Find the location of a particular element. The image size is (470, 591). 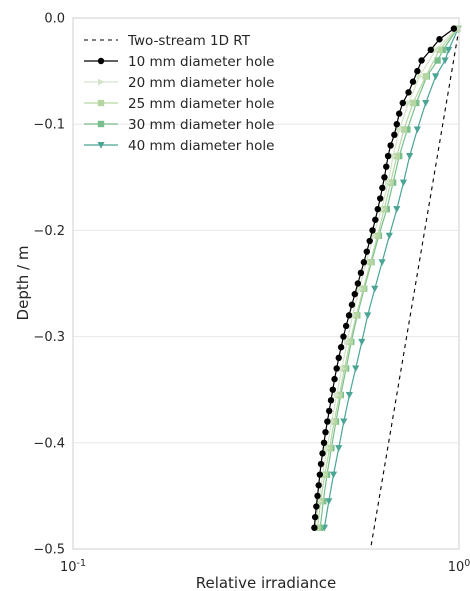

legend-item: 20 mm diameter hole is located at coordinates (179, 83).